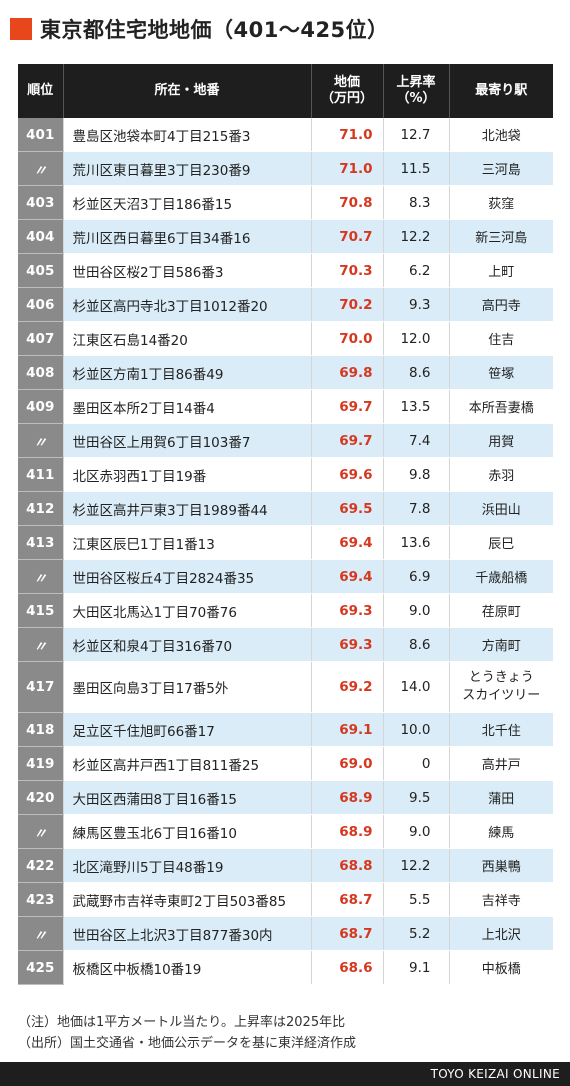 The height and width of the screenshot is (1086, 570). What do you see at coordinates (285, 338) in the screenshot?
I see `table-row: 407 江東区石島14番20 70.0 12.0 住吉` at bounding box center [285, 338].